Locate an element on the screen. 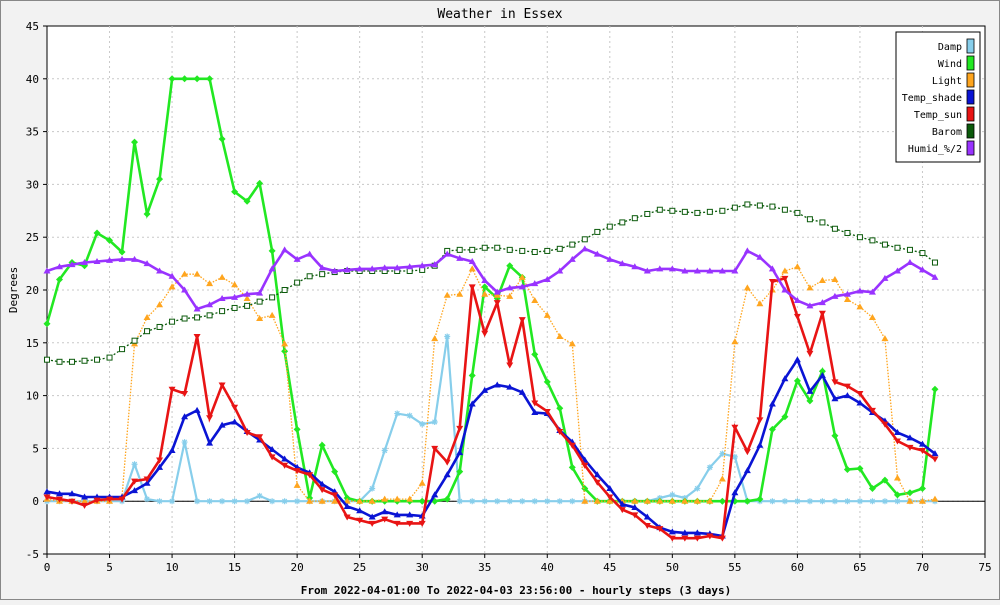  y-tick-label: 35 is located at coordinates (32, 132).